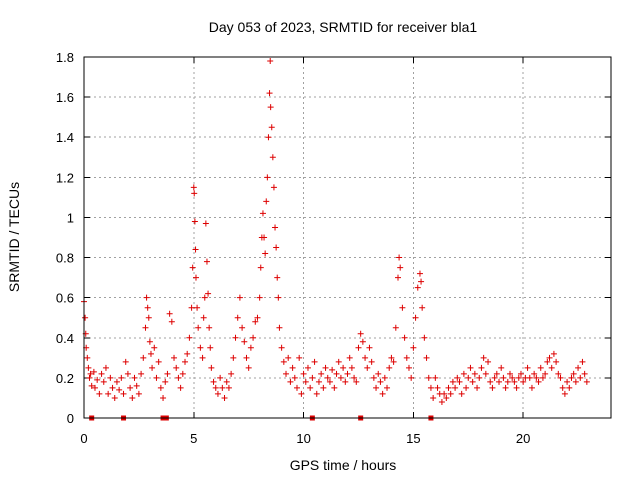 Image resolution: width=640 pixels, height=480 pixels. I want to click on y-tick-label: 1, so click(70, 217).